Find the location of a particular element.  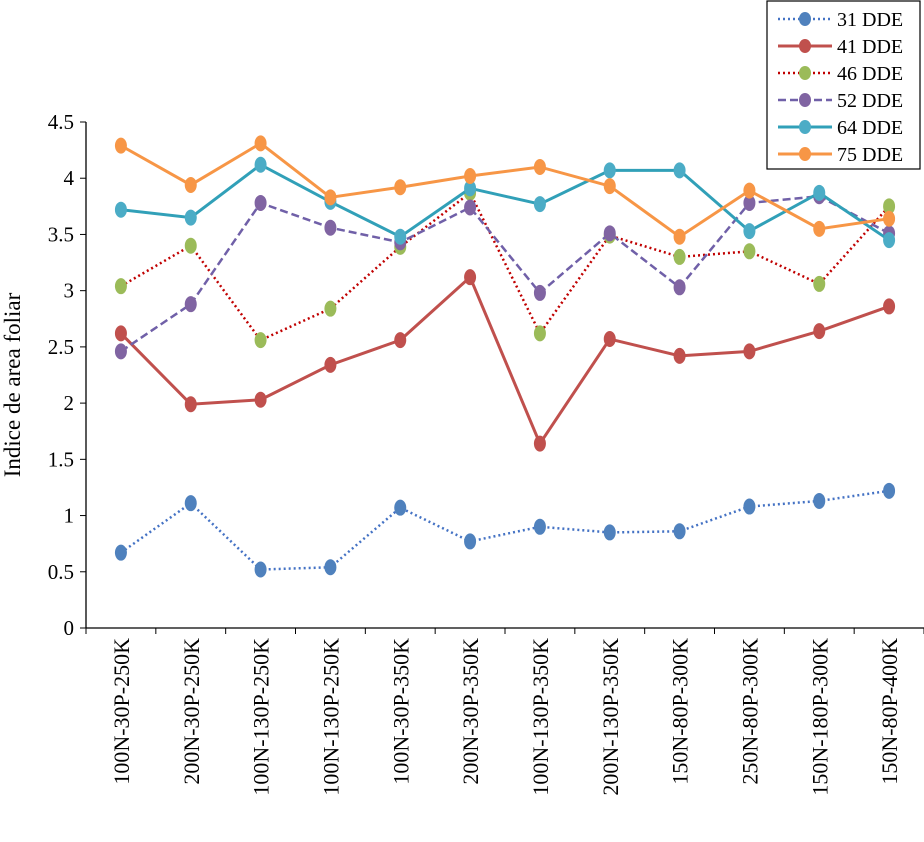

y-axis-label: Indice de area foliar is located at coordinates (12, 384).